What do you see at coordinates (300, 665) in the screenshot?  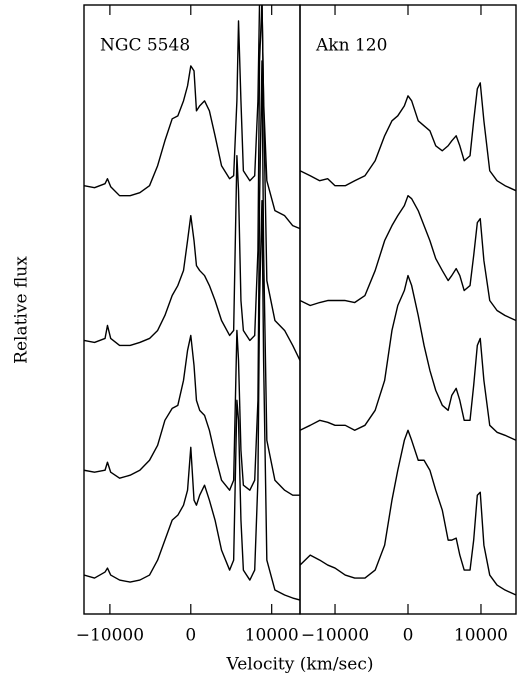 I see `x-axis-label: Velocity (km/sec)` at bounding box center [300, 665].